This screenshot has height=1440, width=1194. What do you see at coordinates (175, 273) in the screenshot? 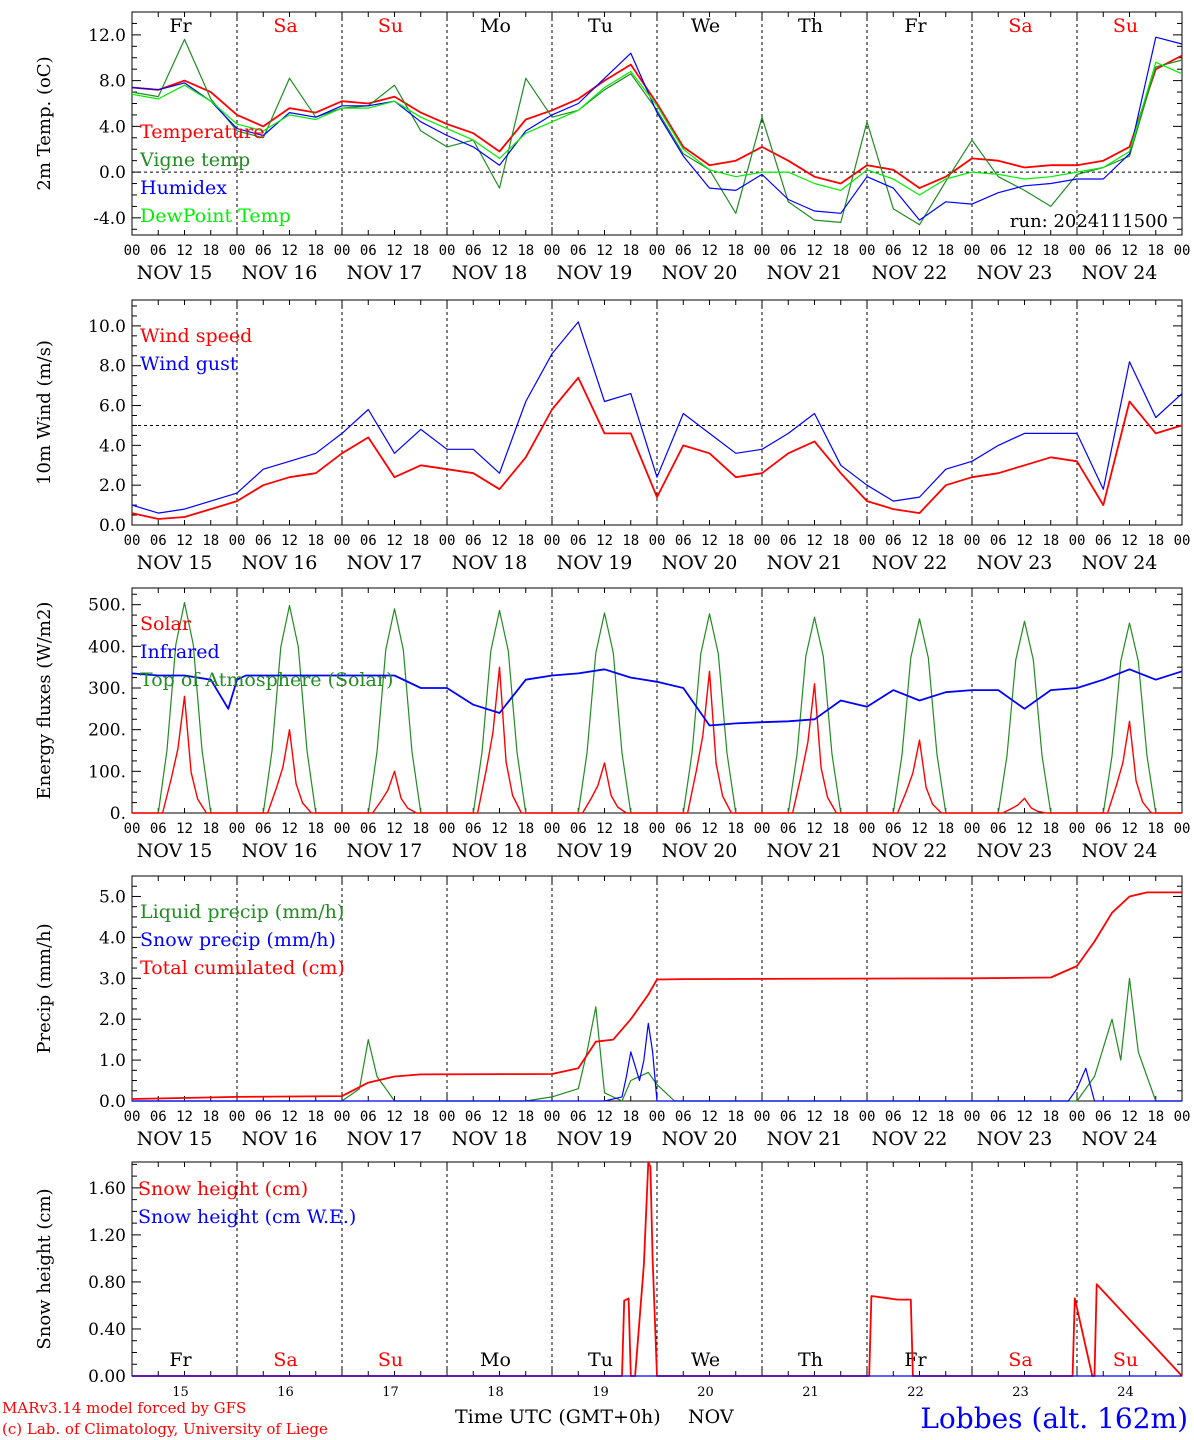
I see `day-label: NOV 15` at bounding box center [175, 273].